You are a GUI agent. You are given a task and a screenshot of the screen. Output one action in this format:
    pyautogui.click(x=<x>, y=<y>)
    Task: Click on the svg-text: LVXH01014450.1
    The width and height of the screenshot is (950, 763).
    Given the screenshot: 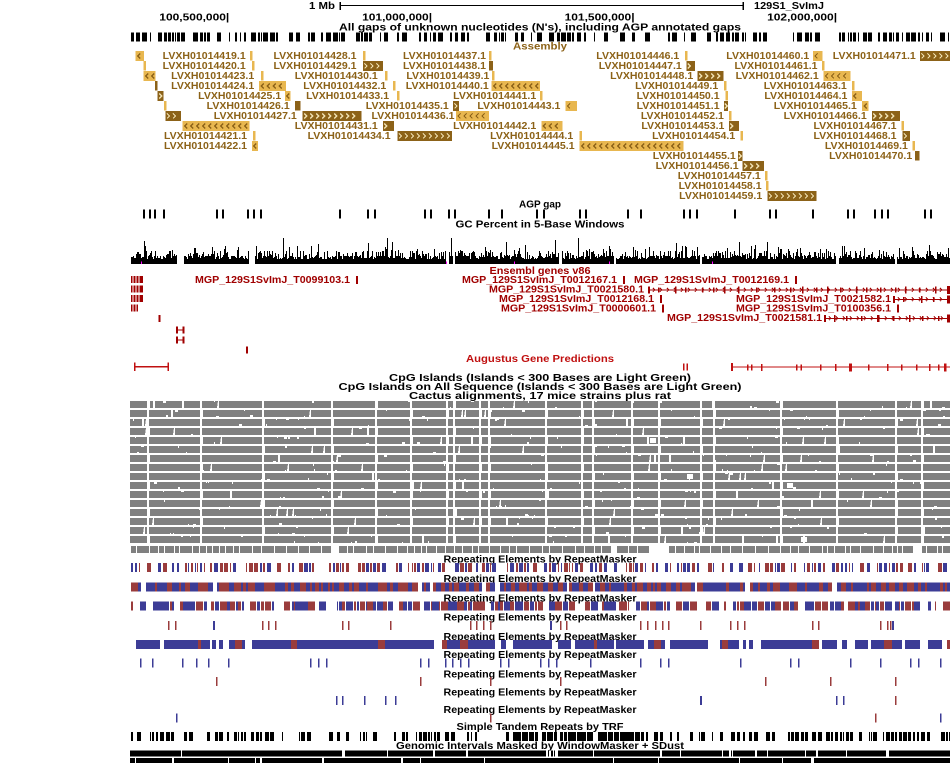 What is the action you would take?
    pyautogui.click(x=679, y=96)
    